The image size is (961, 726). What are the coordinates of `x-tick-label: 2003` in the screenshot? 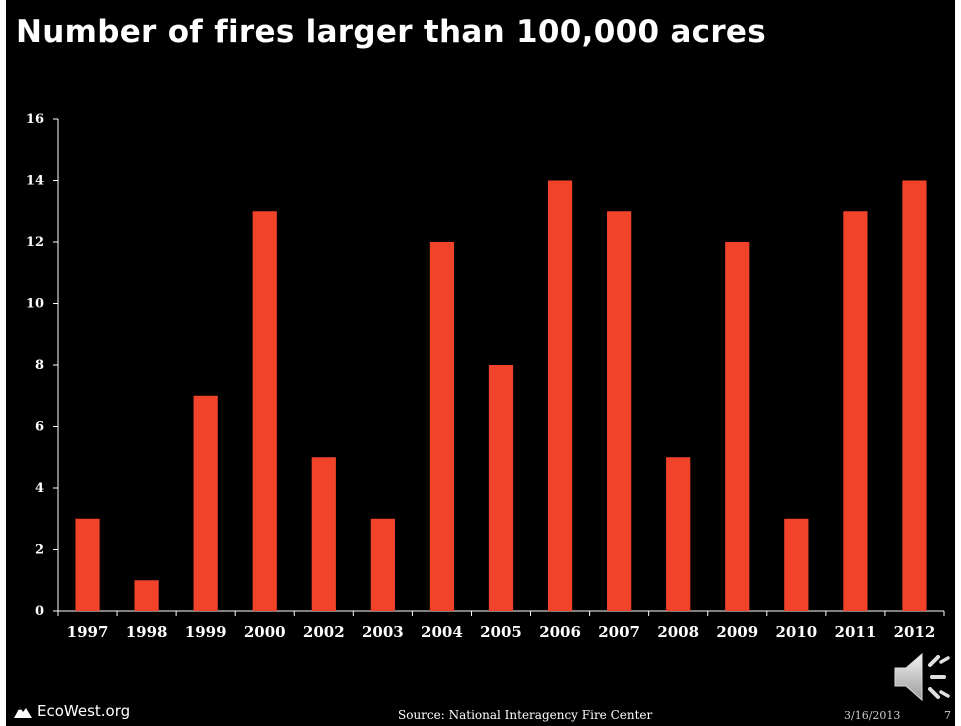 It's located at (383, 632).